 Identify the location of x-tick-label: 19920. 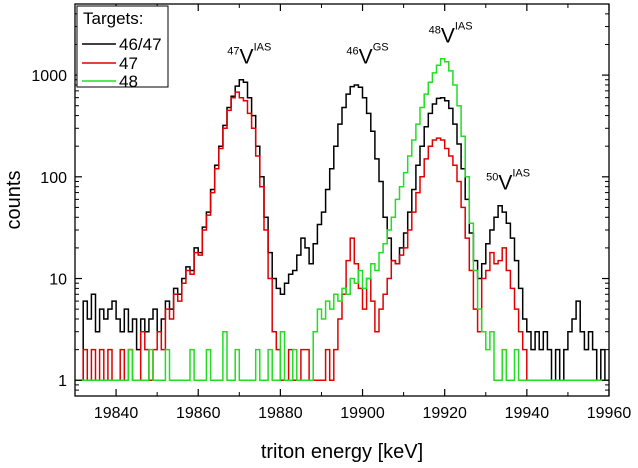
(444, 413).